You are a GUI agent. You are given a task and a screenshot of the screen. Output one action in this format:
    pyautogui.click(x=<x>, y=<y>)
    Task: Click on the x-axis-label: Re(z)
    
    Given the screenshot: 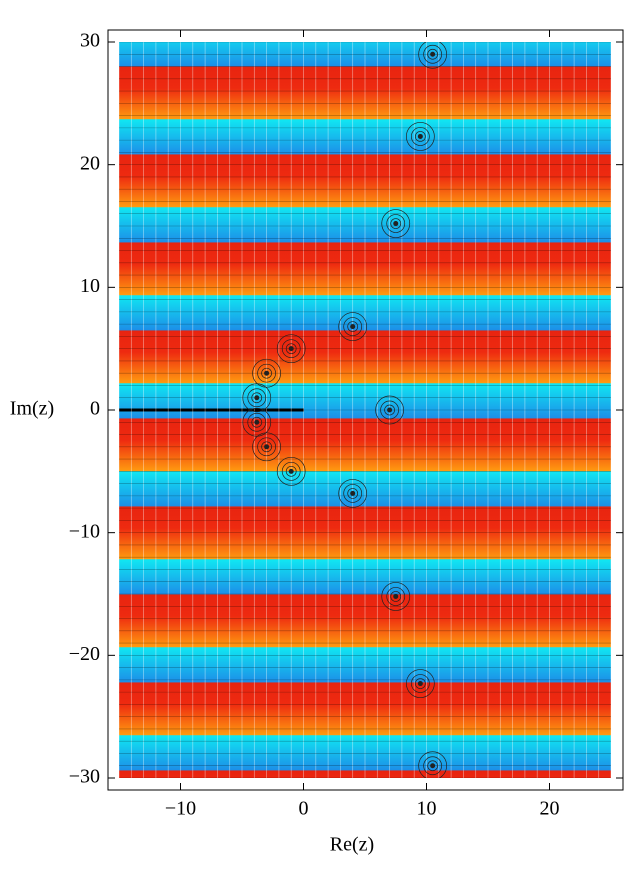 What is the action you would take?
    pyautogui.click(x=352, y=845)
    